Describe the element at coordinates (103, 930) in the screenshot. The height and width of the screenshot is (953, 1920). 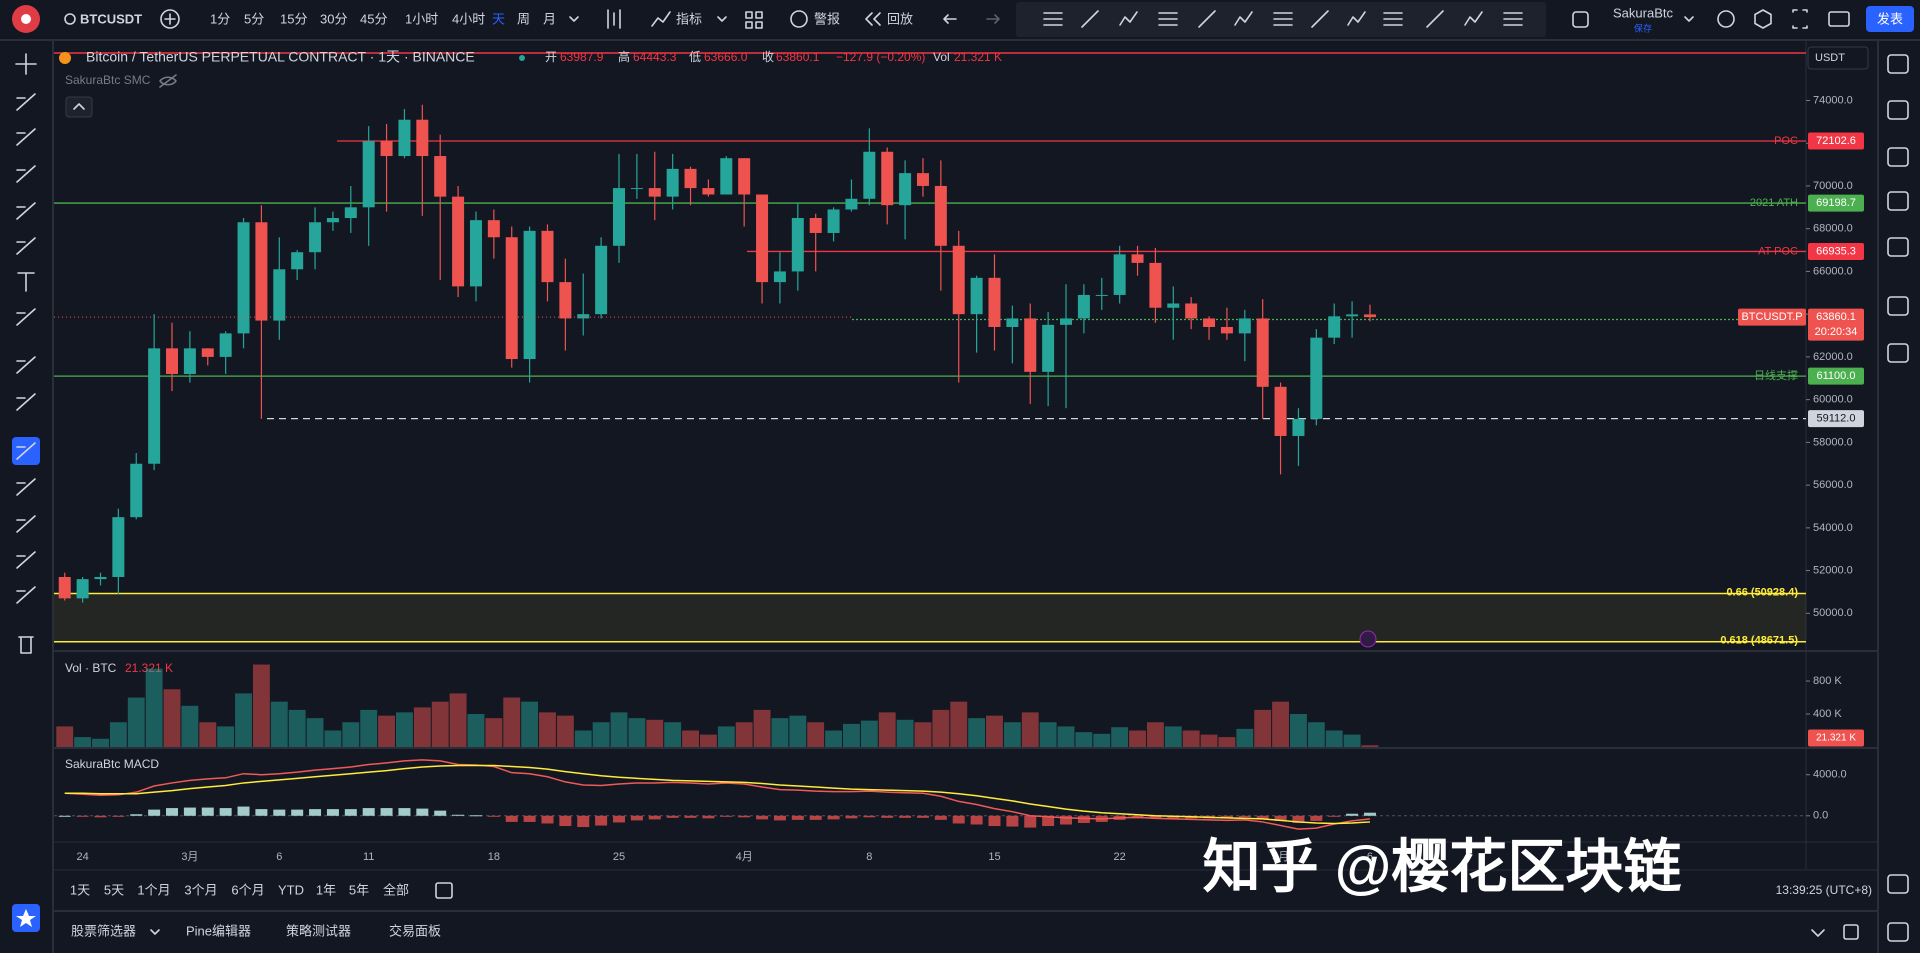
I see `bottom-tab: 股票筛选器` at that location.